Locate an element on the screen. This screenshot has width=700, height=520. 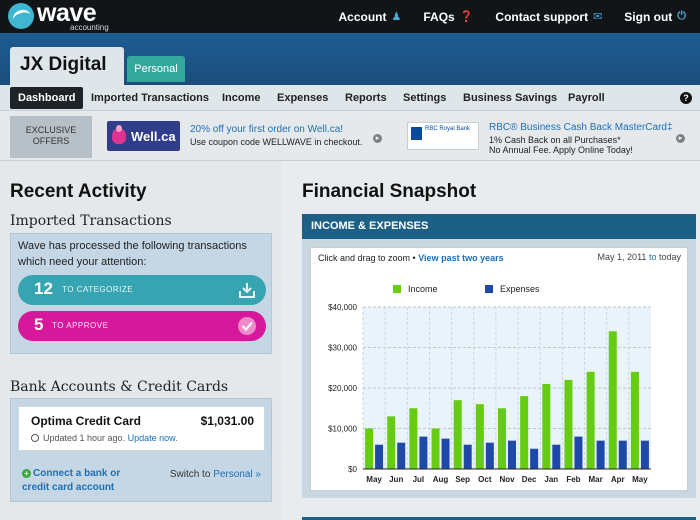
switch-personal: Switch to Personal » is located at coordinates (215, 474).